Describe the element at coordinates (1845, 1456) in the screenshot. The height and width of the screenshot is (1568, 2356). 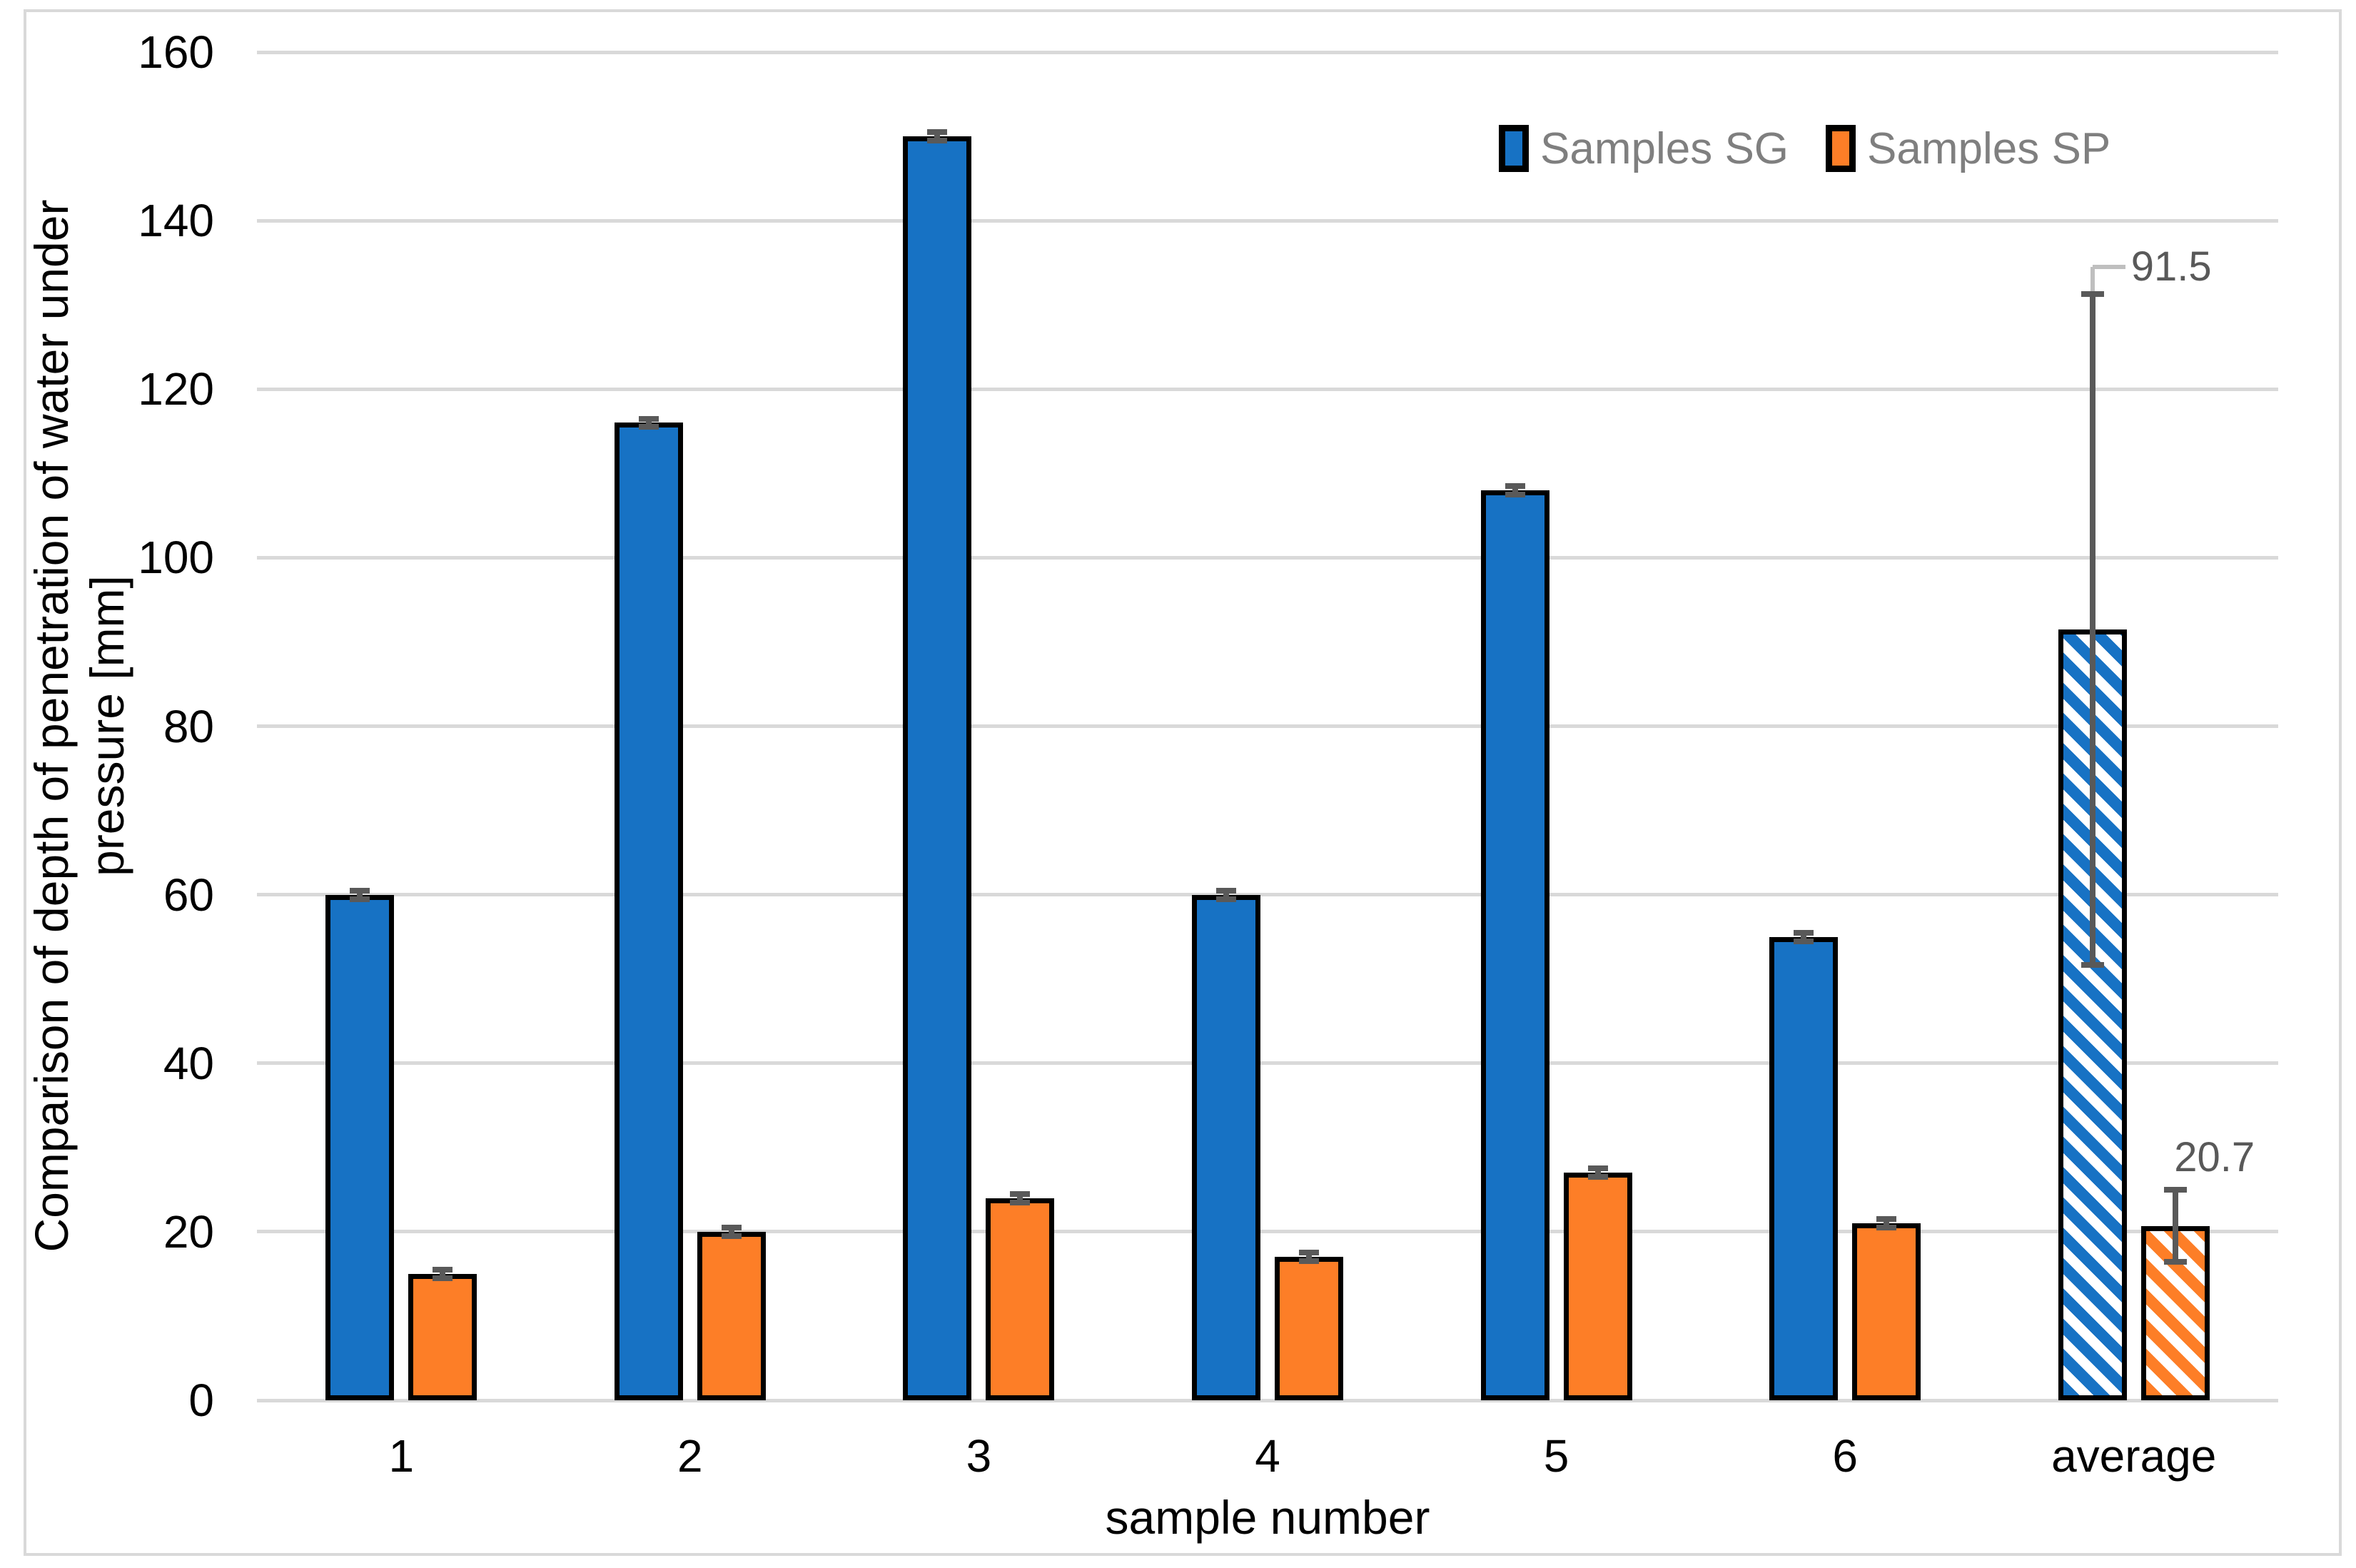
I see `x-category-label-6: 6` at that location.